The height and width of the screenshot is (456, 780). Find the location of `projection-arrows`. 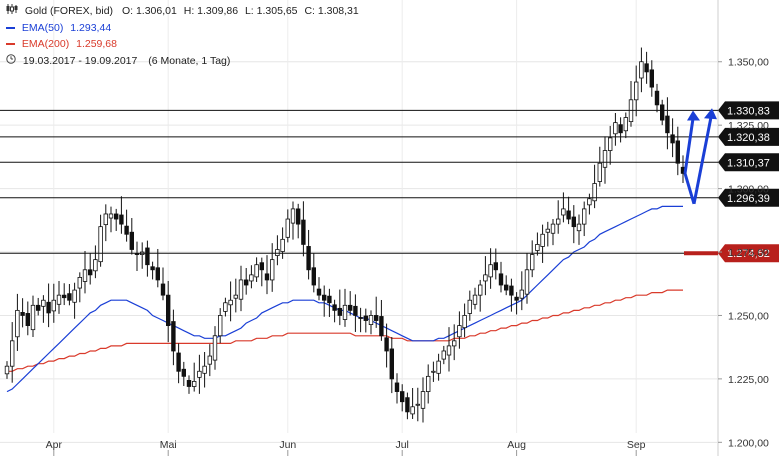

projection-arrows is located at coordinates (700, 156).